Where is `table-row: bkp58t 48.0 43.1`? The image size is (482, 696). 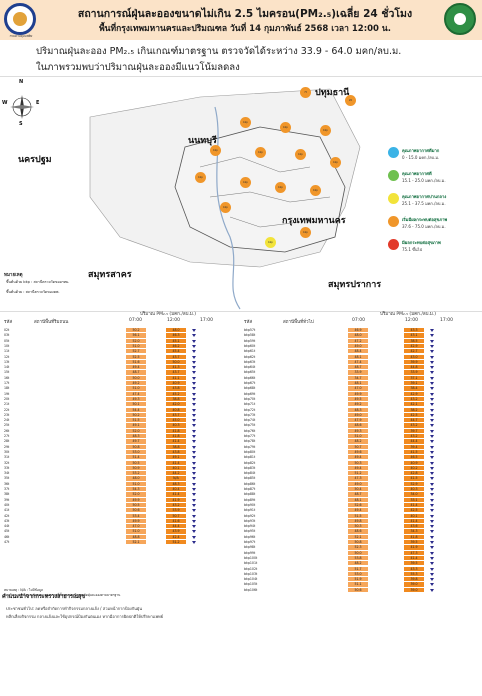
table-row: bkp58t 48.0 43.1 is located at coordinates (360, 335).